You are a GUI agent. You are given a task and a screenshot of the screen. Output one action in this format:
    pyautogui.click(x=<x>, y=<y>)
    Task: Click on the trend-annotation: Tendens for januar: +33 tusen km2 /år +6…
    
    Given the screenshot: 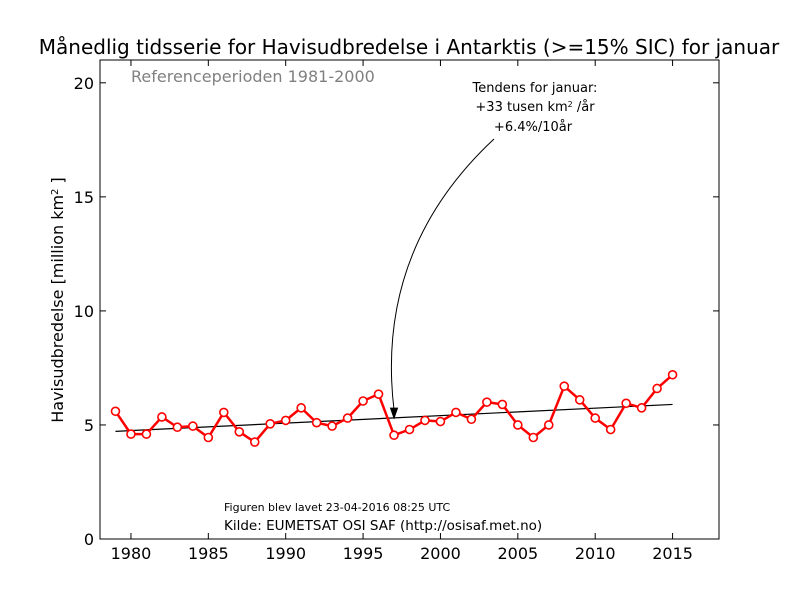 What is the action you would take?
    pyautogui.click(x=493, y=250)
    